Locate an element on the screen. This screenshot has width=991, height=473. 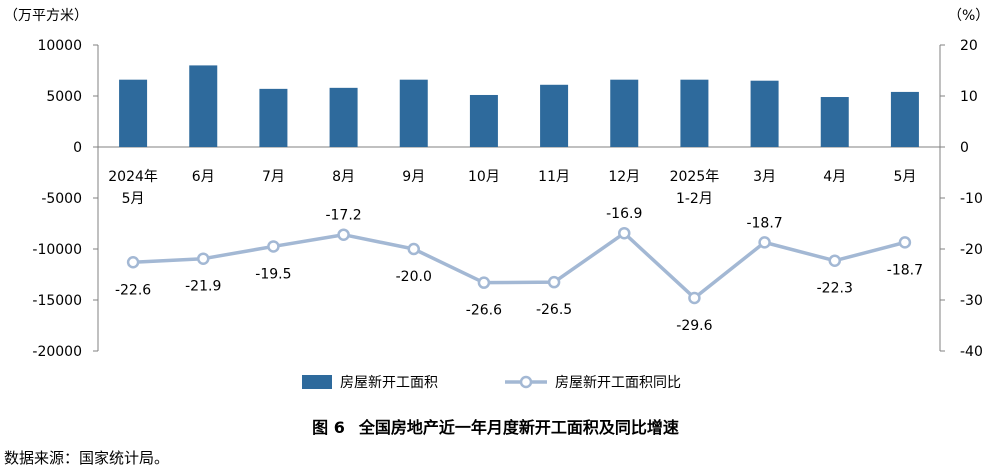
right-tick-label: -20 is located at coordinates (971, 250).